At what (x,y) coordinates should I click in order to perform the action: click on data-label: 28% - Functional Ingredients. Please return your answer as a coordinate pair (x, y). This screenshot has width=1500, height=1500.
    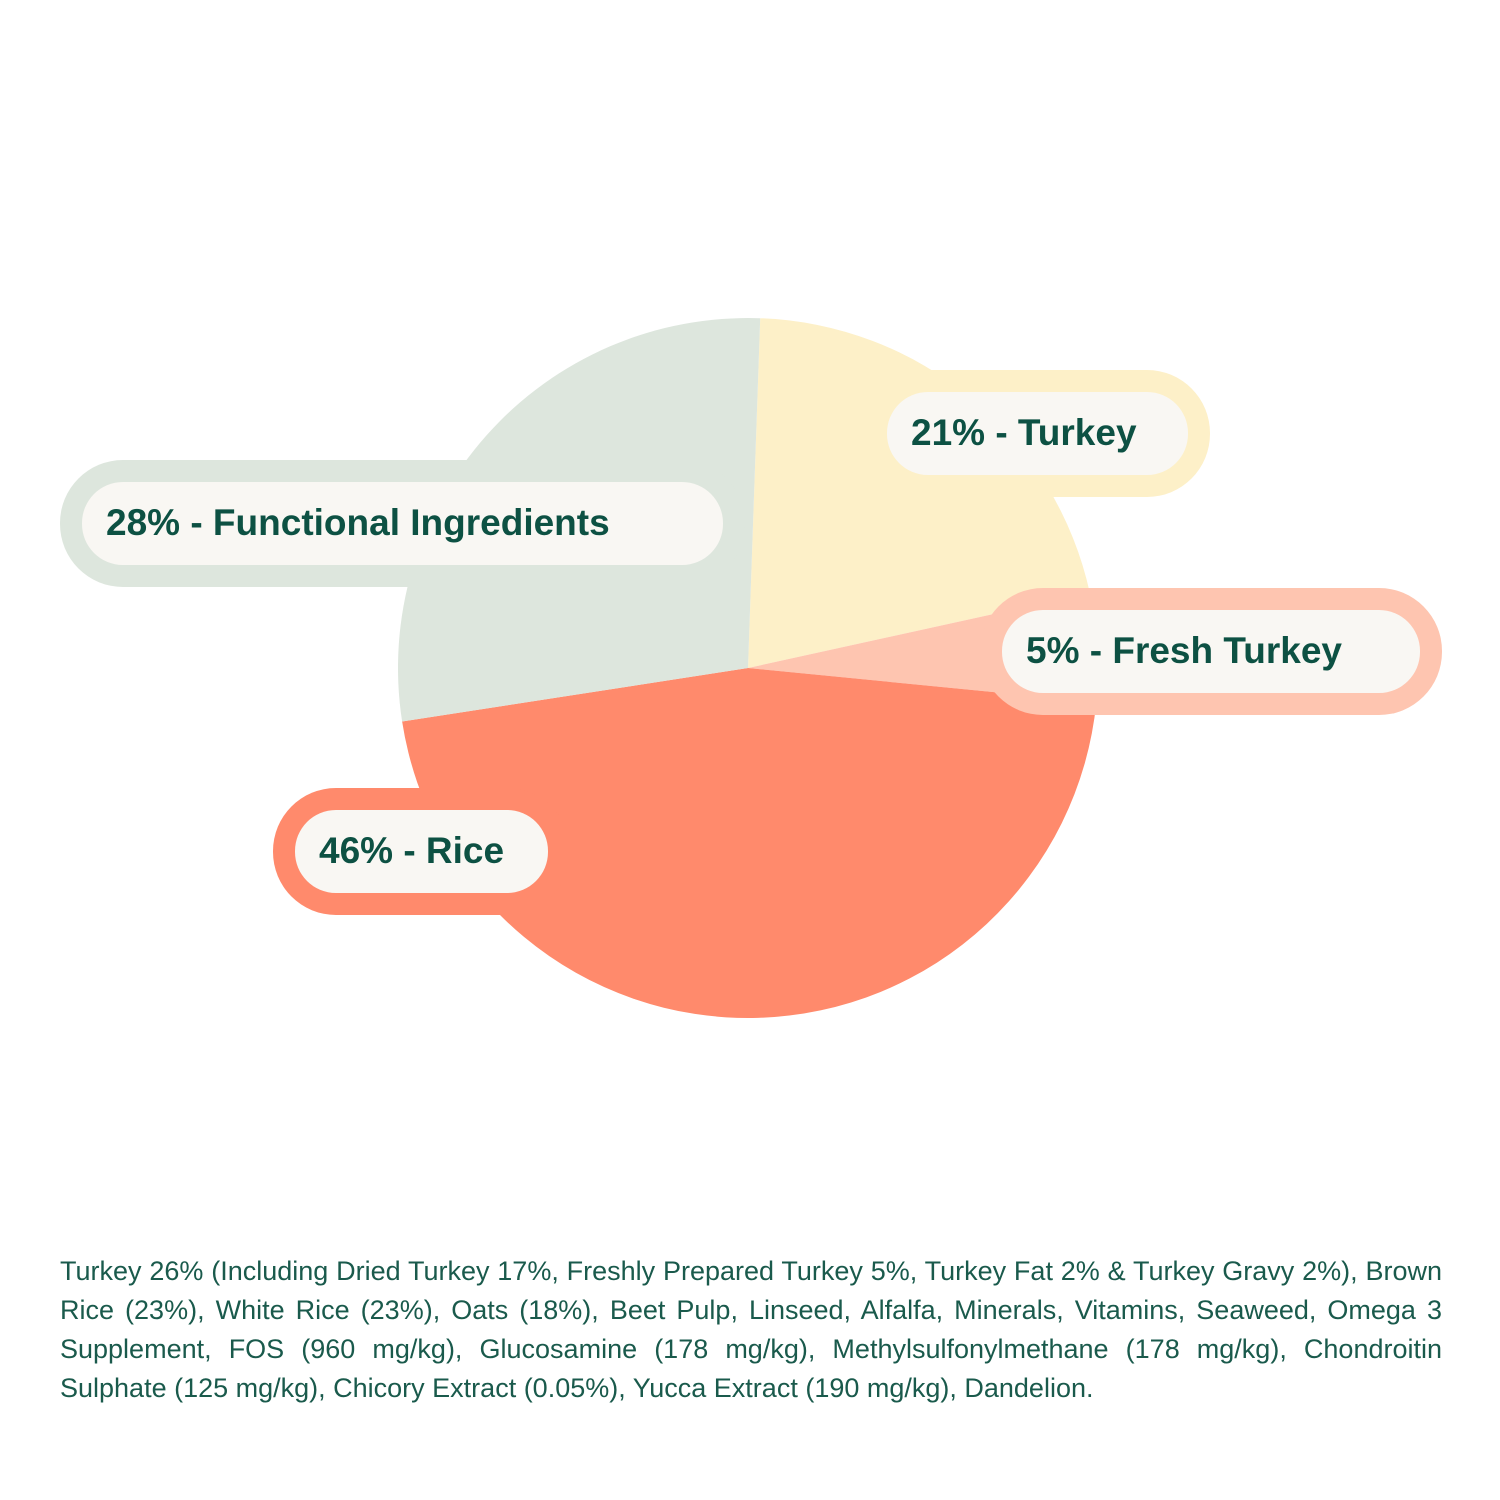
    Looking at the image, I should click on (358, 522).